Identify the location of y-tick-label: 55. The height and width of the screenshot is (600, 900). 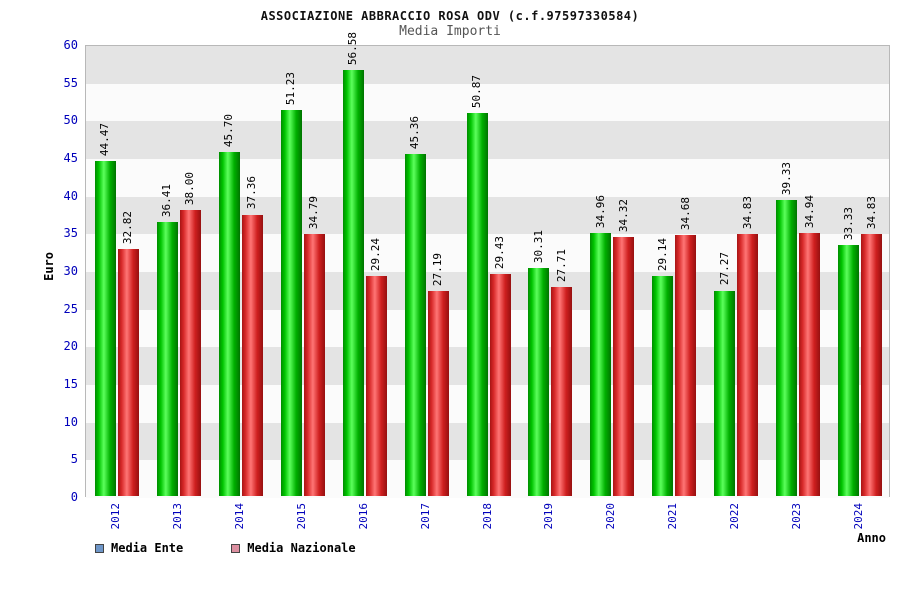
(70, 82).